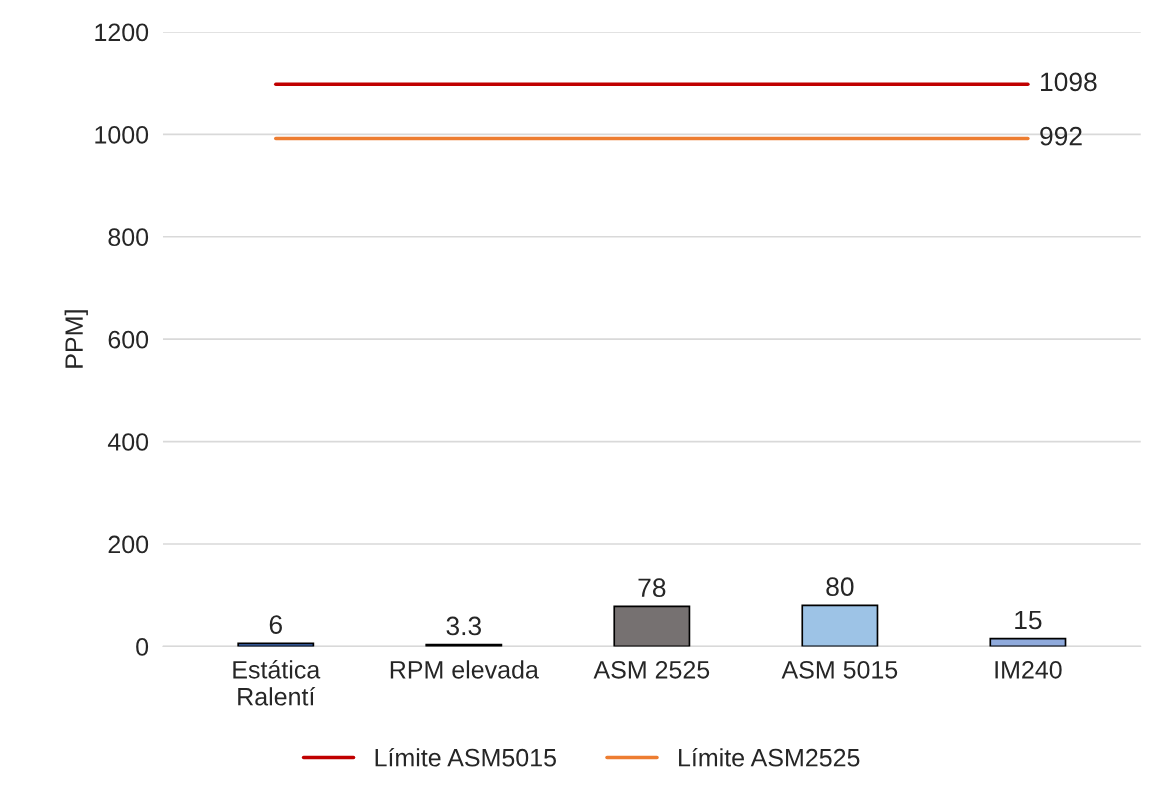  What do you see at coordinates (1069, 82) in the screenshot?
I see `data-label: 1098` at bounding box center [1069, 82].